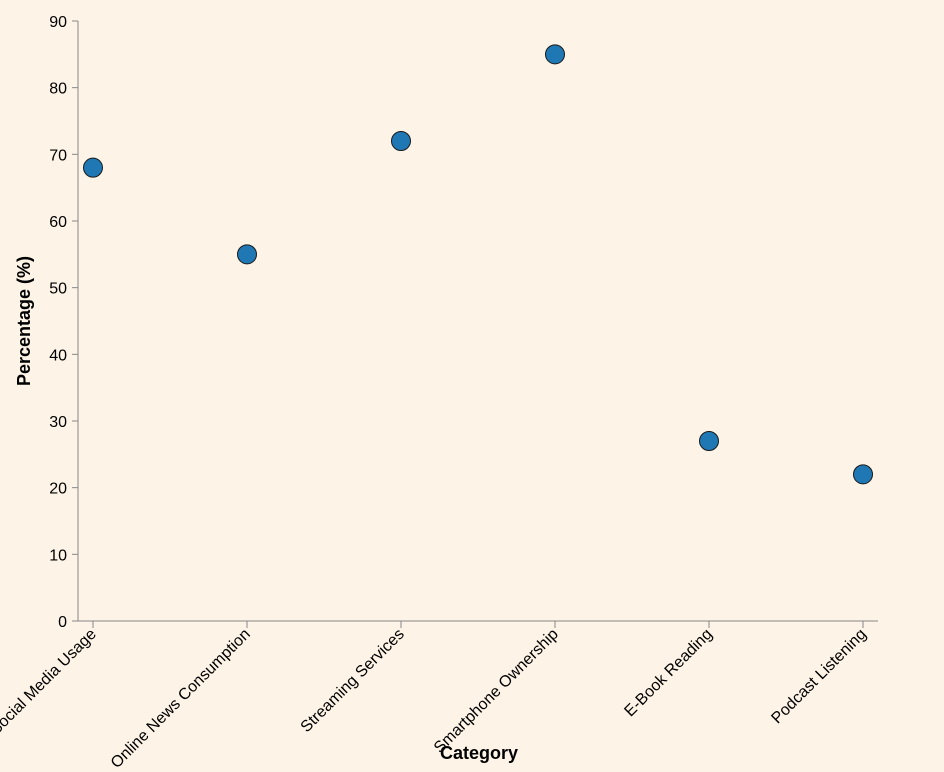  What do you see at coordinates (58, 289) in the screenshot?
I see `y-tick-label: 50` at bounding box center [58, 289].